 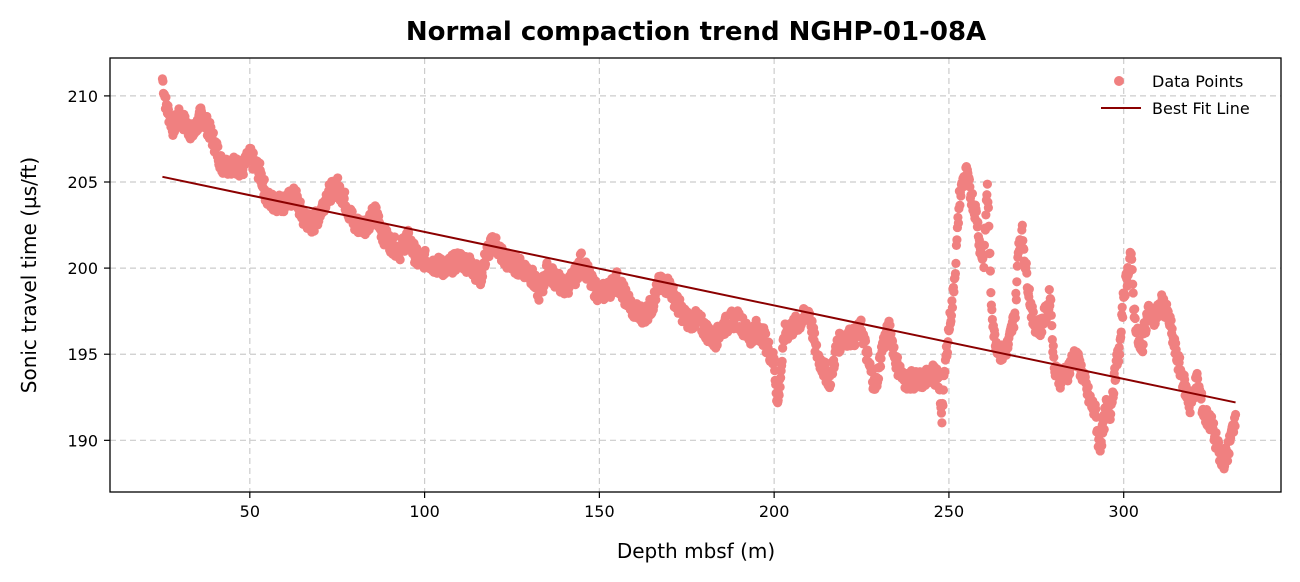 What do you see at coordinates (1119, 81) in the screenshot?
I see `legend-marker-data-points` at bounding box center [1119, 81].